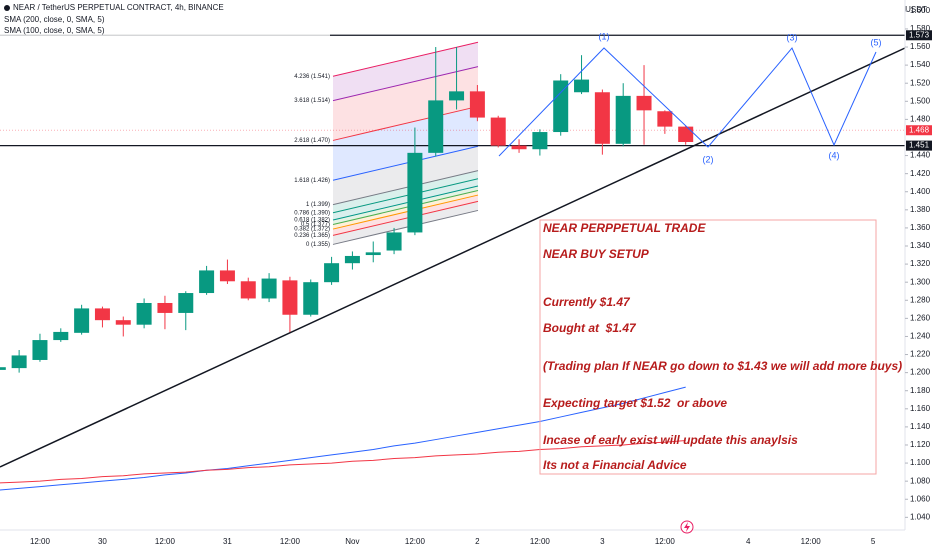 The width and height of the screenshot is (932, 550). Describe the element at coordinates (604, 36) in the screenshot. I see `wave-label: (1)` at that location.